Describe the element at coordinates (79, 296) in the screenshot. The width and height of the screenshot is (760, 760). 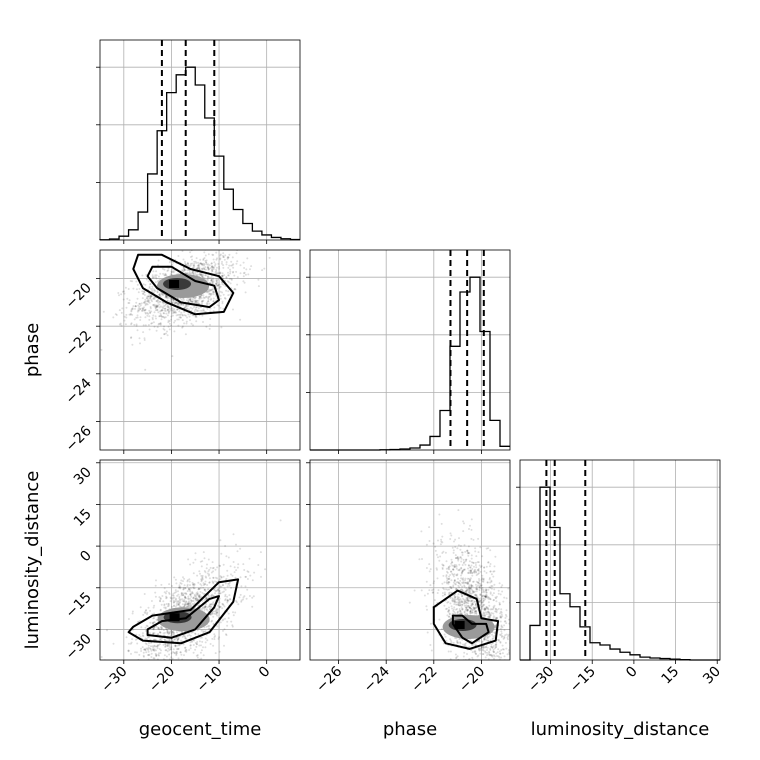
I see `y-tick-label: −20` at that location.